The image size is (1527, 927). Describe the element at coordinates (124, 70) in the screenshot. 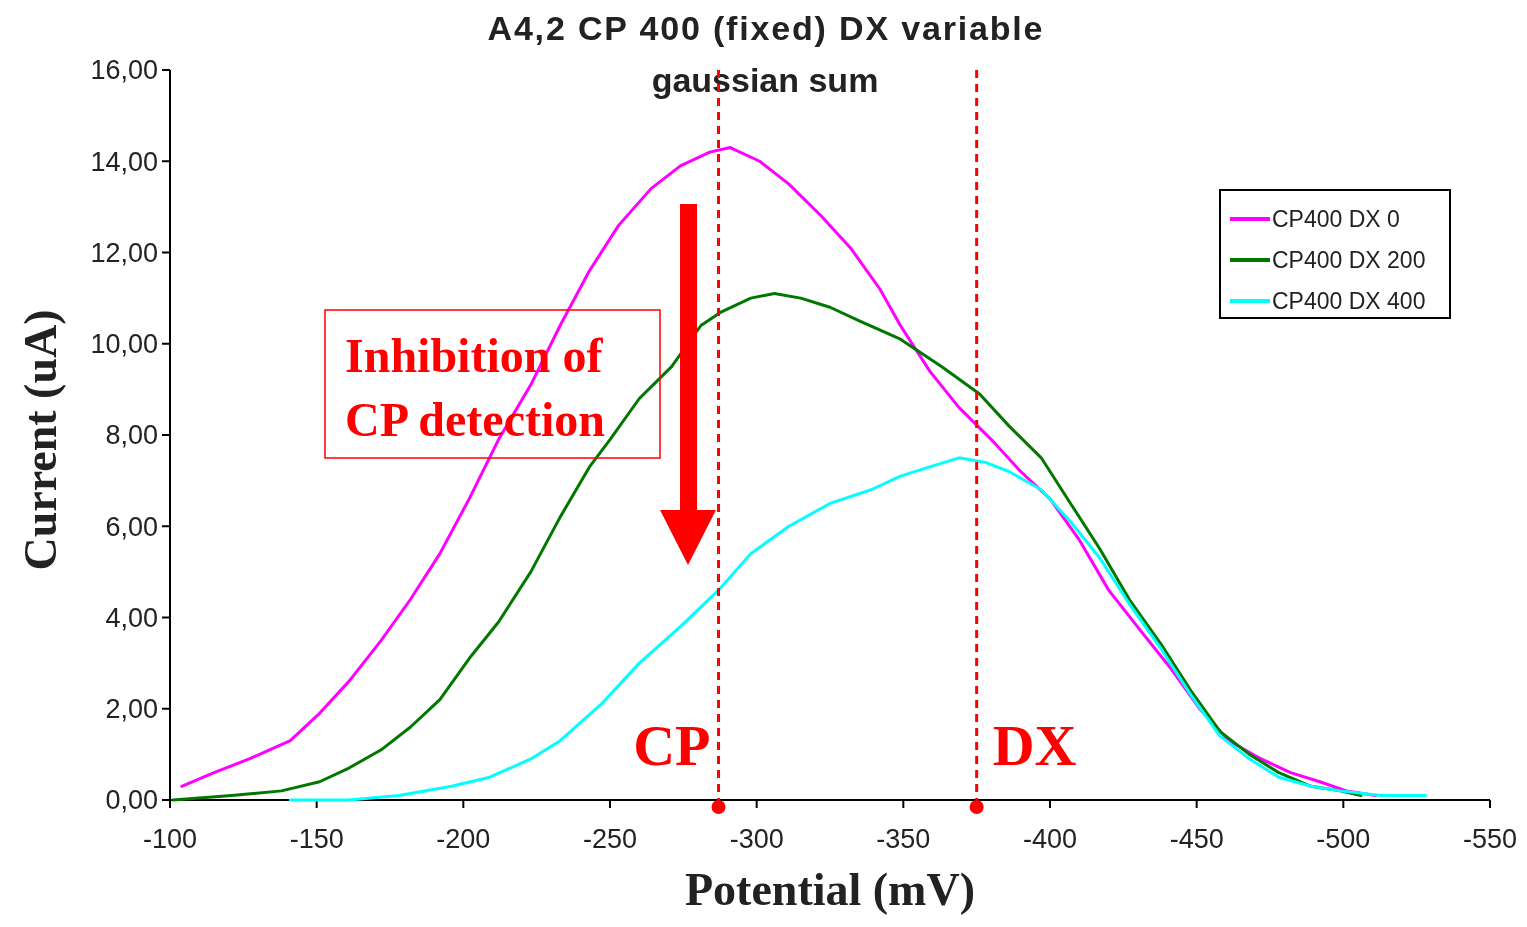

I see `y-tick-label: 16,00` at that location.